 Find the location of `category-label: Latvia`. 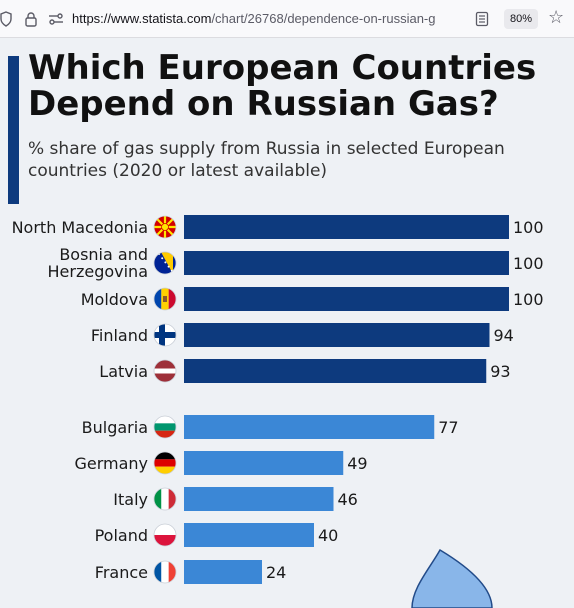

category-label: Latvia is located at coordinates (123, 371).